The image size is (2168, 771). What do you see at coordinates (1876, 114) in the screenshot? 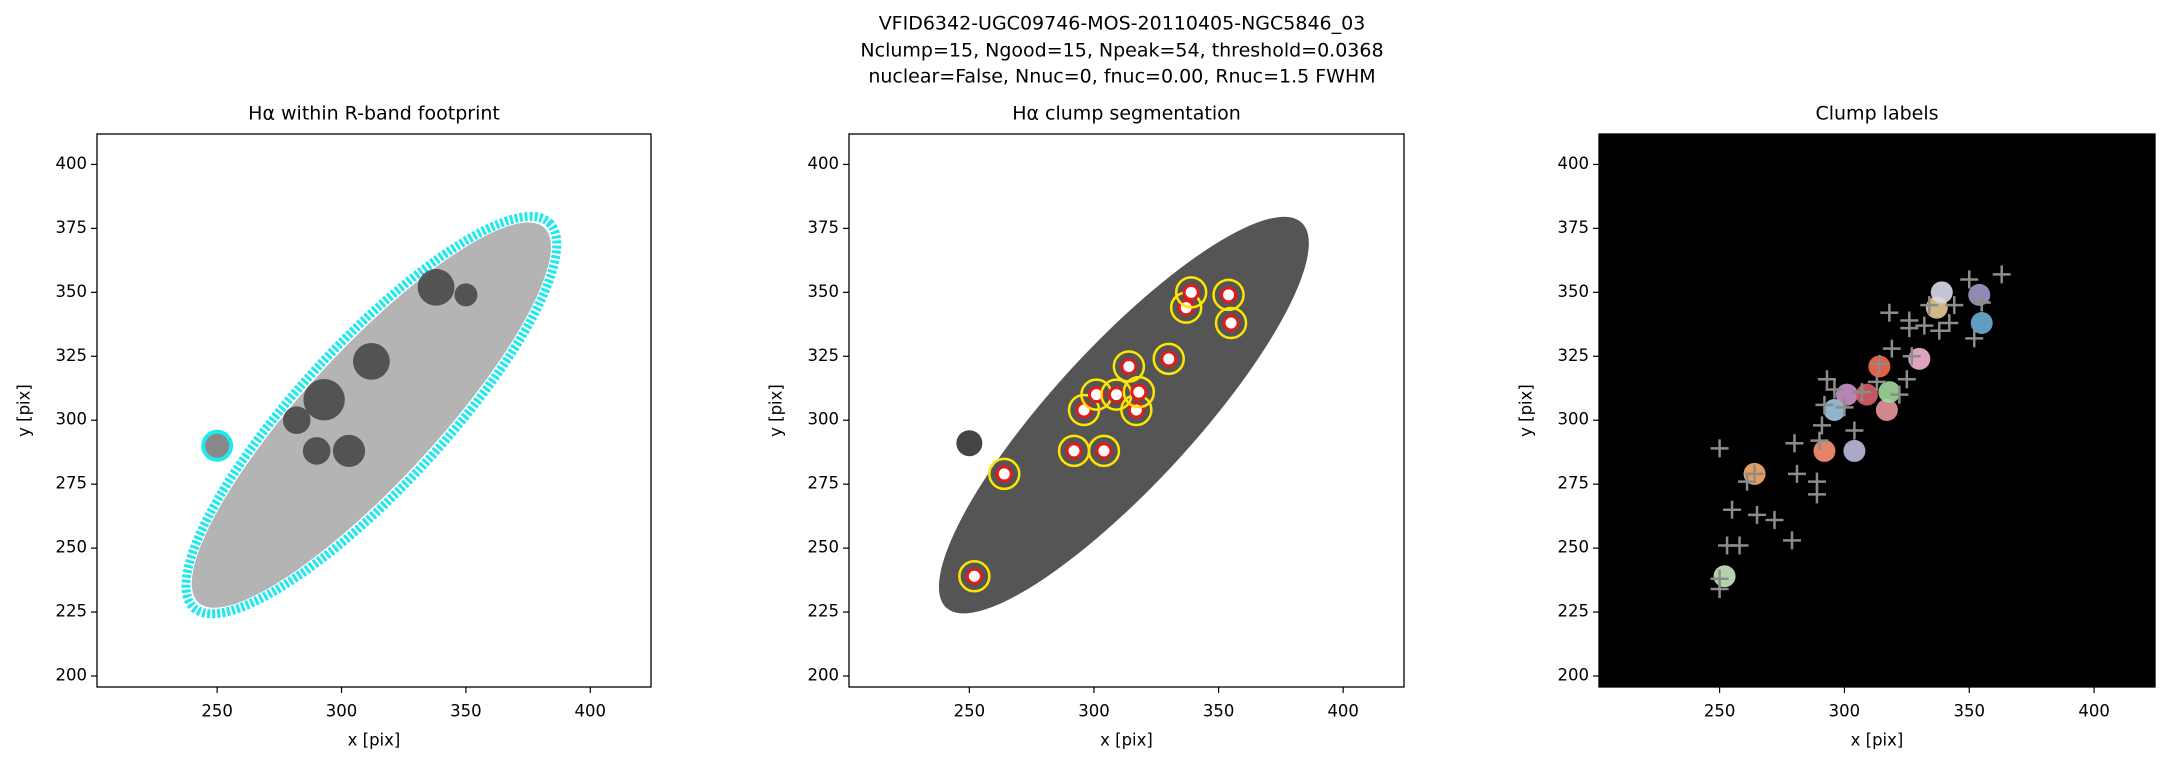
I see `axes-title: Clump labels` at bounding box center [1876, 114].